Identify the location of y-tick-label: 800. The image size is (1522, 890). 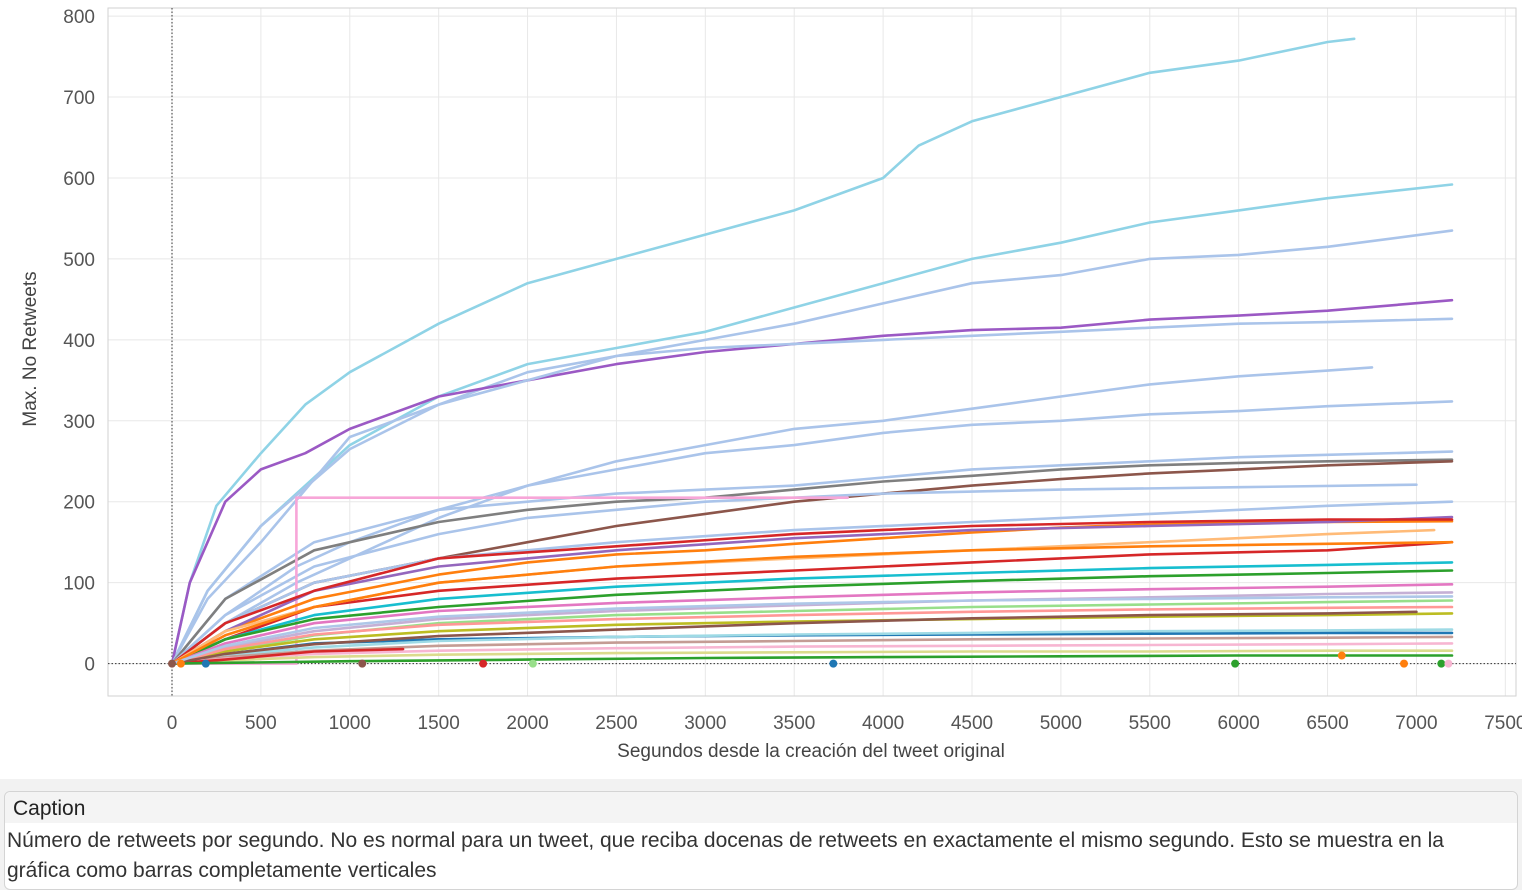
(79, 17).